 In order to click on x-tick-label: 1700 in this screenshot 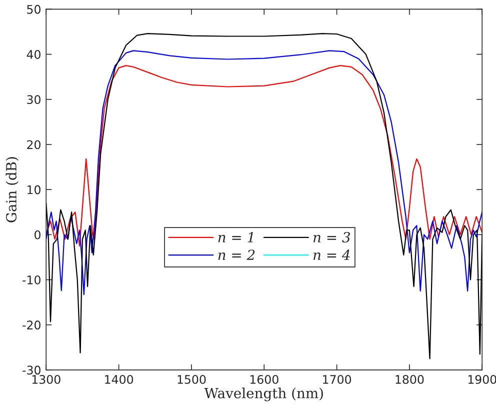, I will do `click(337, 379)`.